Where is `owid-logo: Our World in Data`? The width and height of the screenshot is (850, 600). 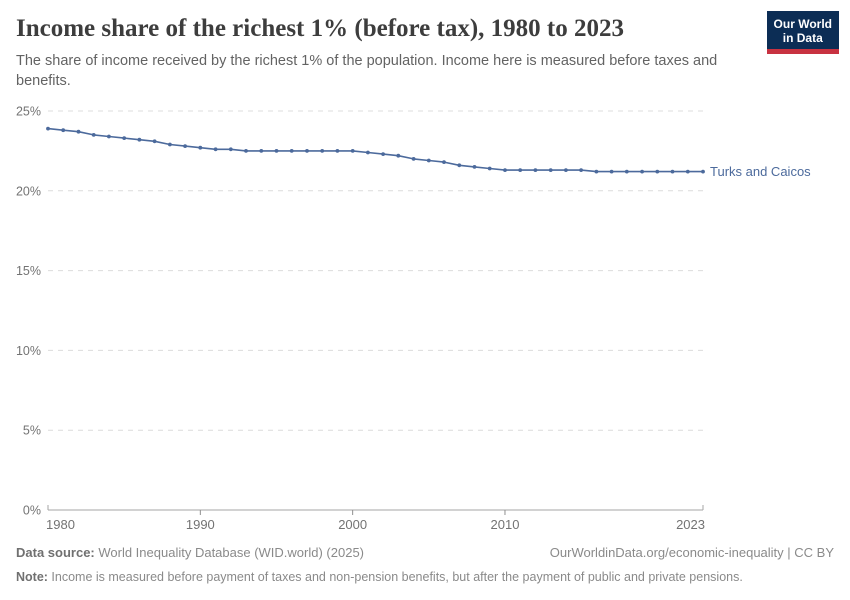
owid-logo: Our World in Data is located at coordinates (802, 33).